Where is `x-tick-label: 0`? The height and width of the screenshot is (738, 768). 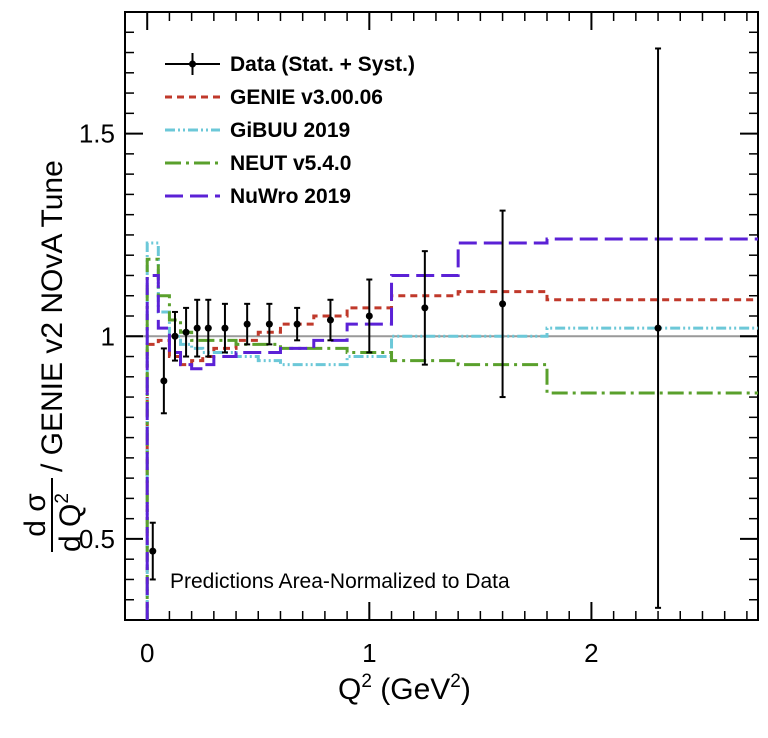
x-tick-label: 0 is located at coordinates (147, 653).